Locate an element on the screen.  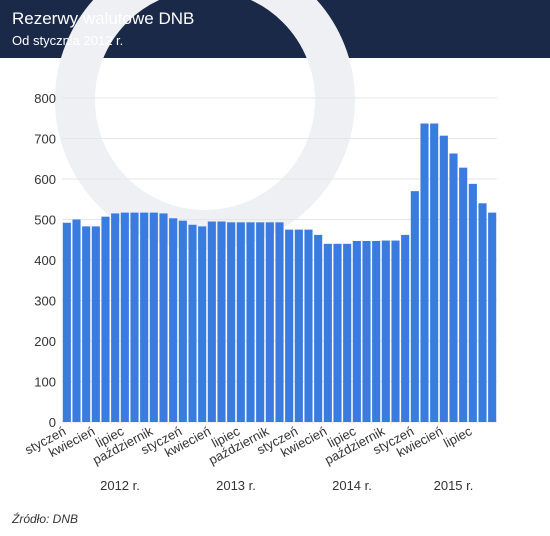
source: Źródło: DNB is located at coordinates (44, 518).